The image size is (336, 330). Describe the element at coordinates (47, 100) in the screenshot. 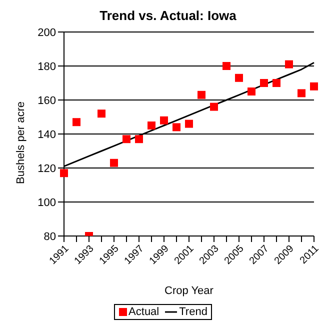

I see `y-tick-label: 160` at that location.